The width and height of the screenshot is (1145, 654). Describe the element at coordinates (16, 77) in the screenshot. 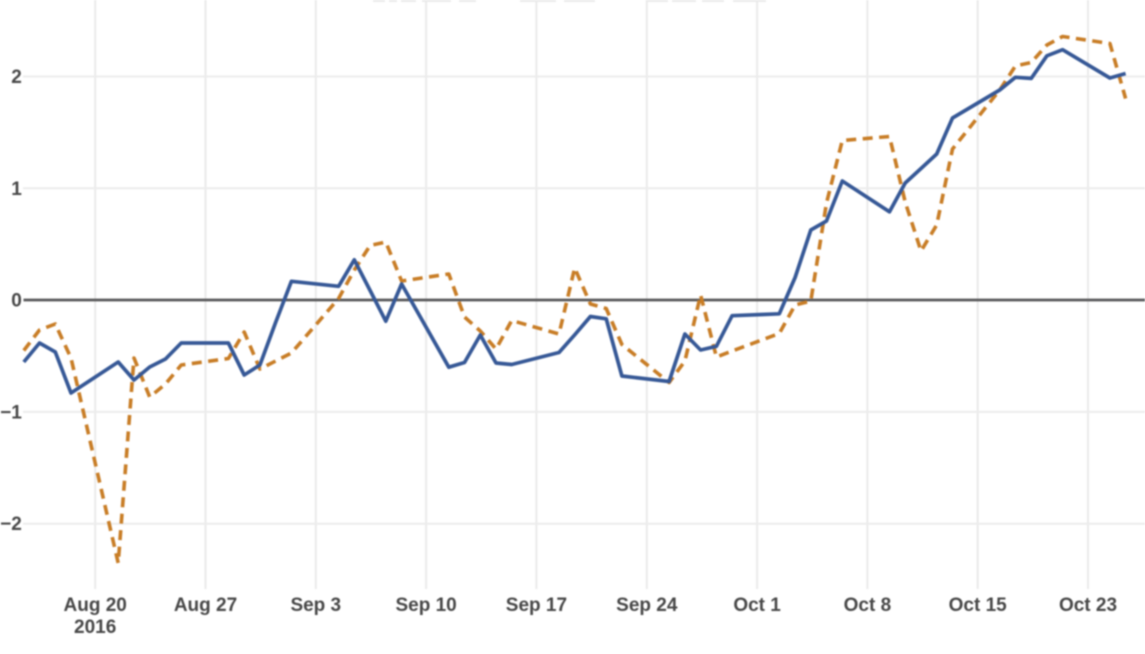

I see `svg-text: 2` at that location.